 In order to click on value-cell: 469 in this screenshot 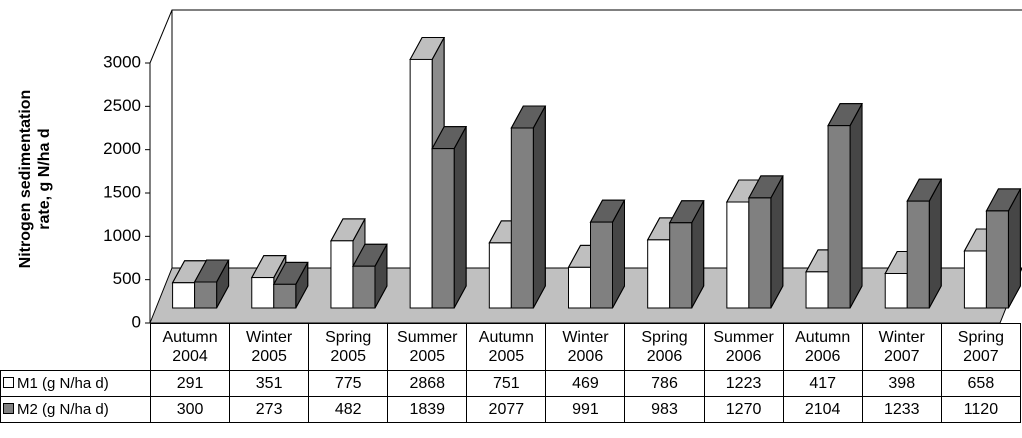, I will do `click(585, 383)`.